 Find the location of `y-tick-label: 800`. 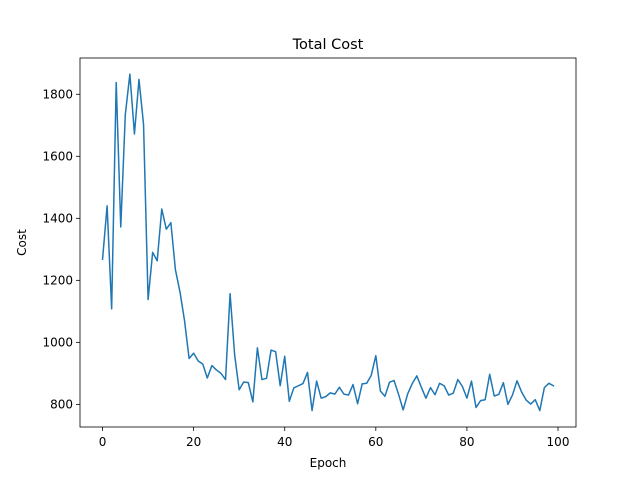

y-tick-label: 800 is located at coordinates (61, 405).